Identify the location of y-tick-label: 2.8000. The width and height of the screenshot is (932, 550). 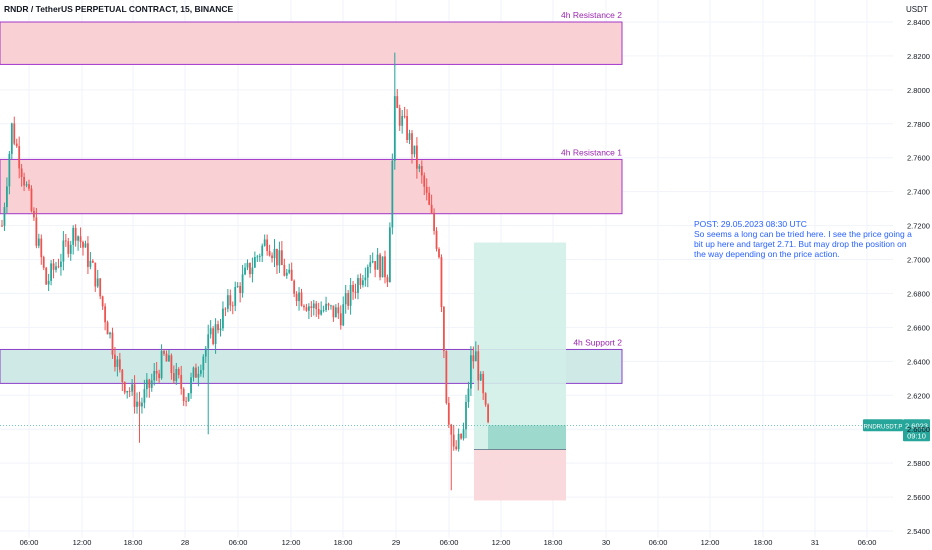
(918, 90).